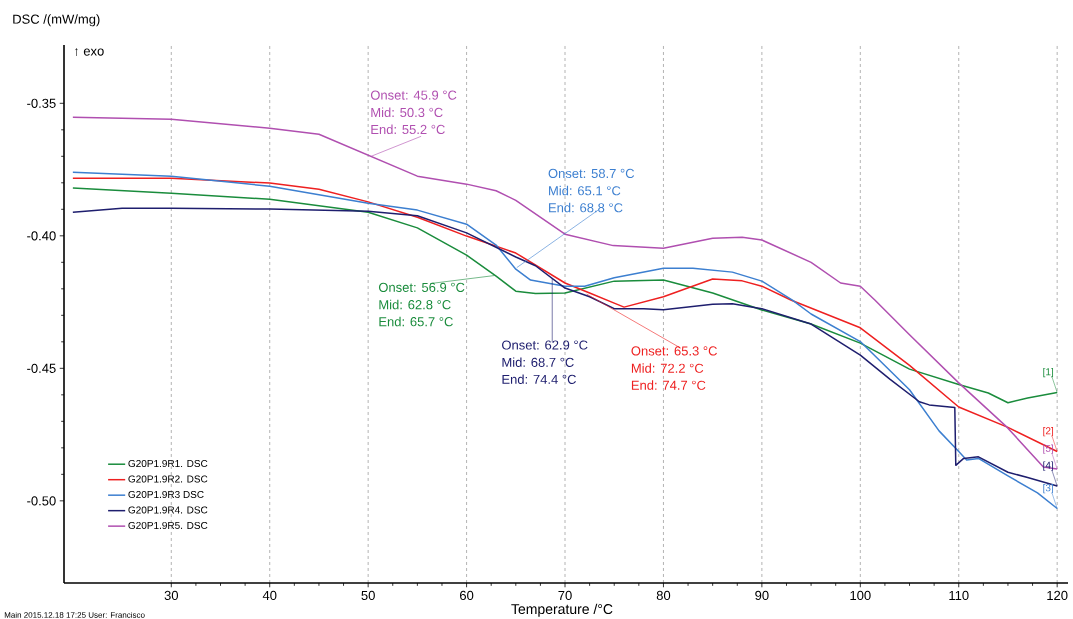 The image size is (1073, 619). What do you see at coordinates (585, 190) in the screenshot?
I see `annotation: Mid: 65.1 °C` at bounding box center [585, 190].